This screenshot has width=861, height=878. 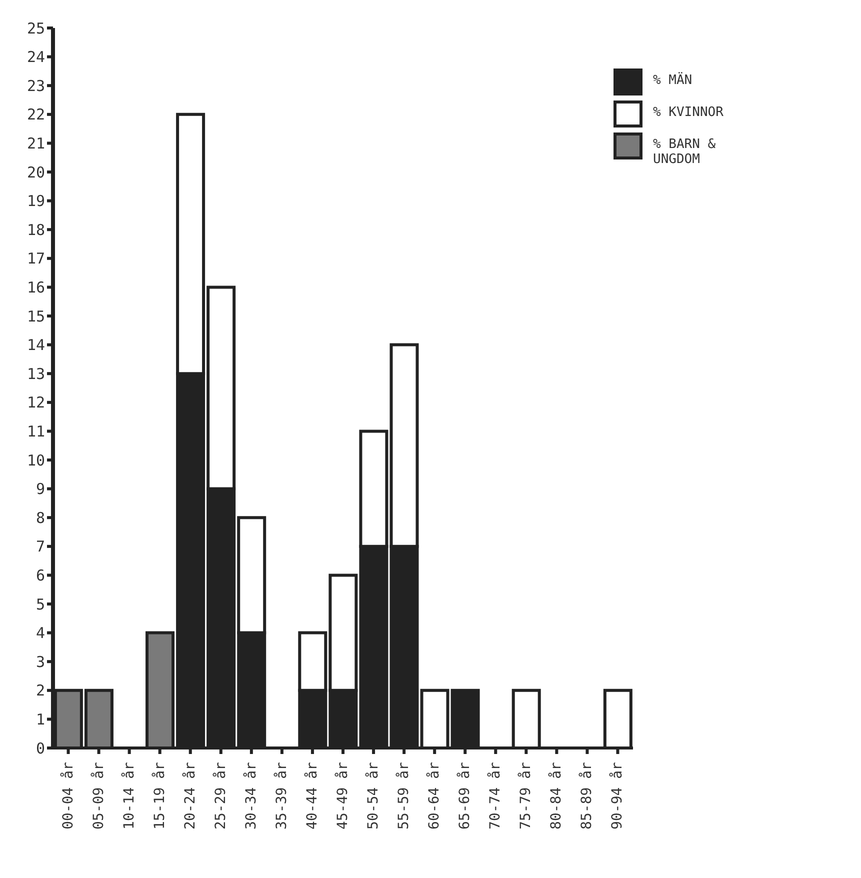 What do you see at coordinates (35, 115) in the screenshot?
I see `y-tick-label: 22` at bounding box center [35, 115].